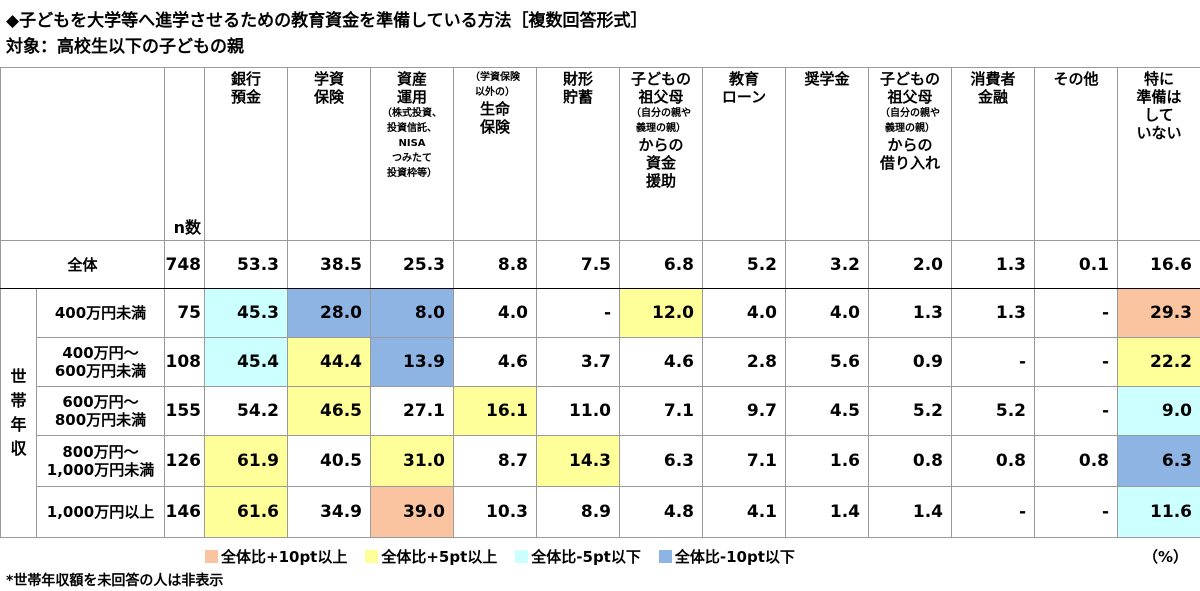  What do you see at coordinates (327, 21) in the screenshot?
I see `table-title: ◆子どもを大学等へ進学させるための教育資金を準備している方法［複数回答形式］` at bounding box center [327, 21].